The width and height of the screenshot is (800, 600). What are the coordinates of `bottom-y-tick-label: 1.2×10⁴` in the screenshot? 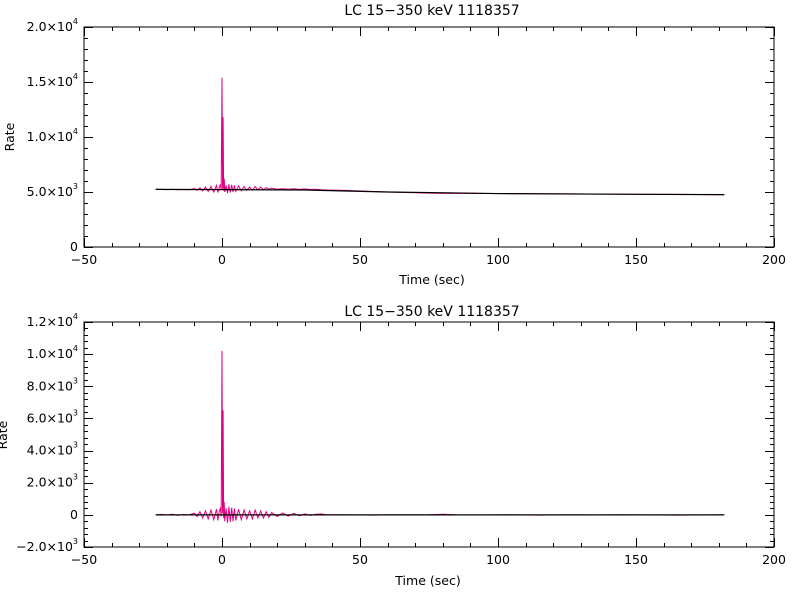 It's located at (52, 320).